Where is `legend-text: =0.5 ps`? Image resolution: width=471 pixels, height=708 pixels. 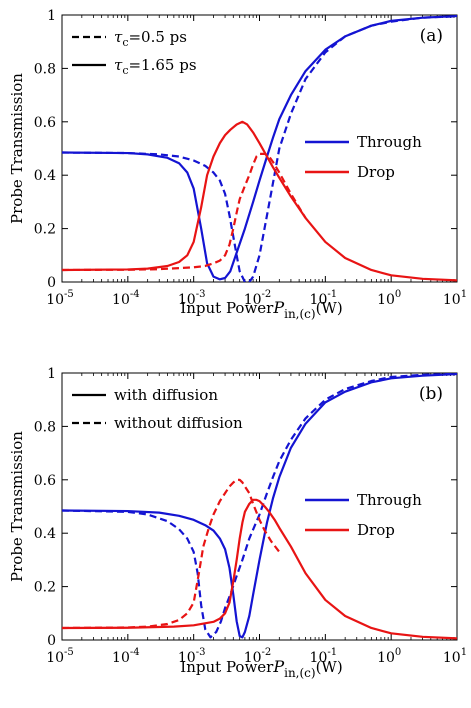 legend-text: =0.5 ps is located at coordinates (157, 37).